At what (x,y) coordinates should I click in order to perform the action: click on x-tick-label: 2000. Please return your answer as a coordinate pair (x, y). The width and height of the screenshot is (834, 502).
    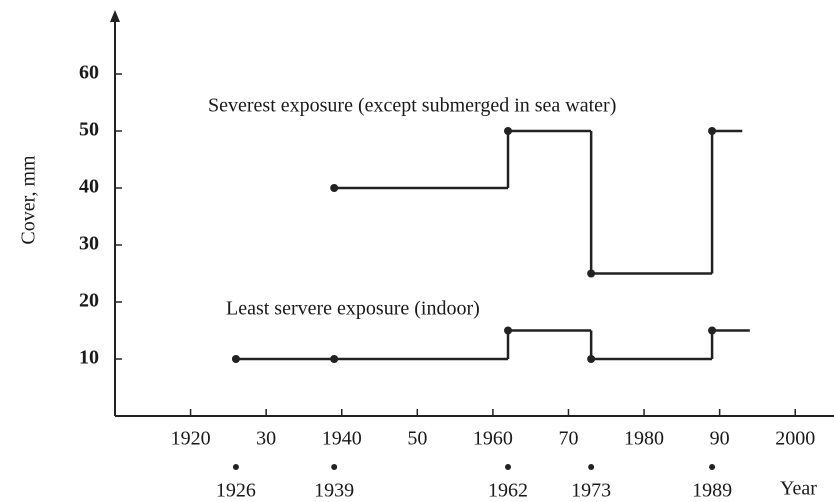
    Looking at the image, I should click on (795, 439).